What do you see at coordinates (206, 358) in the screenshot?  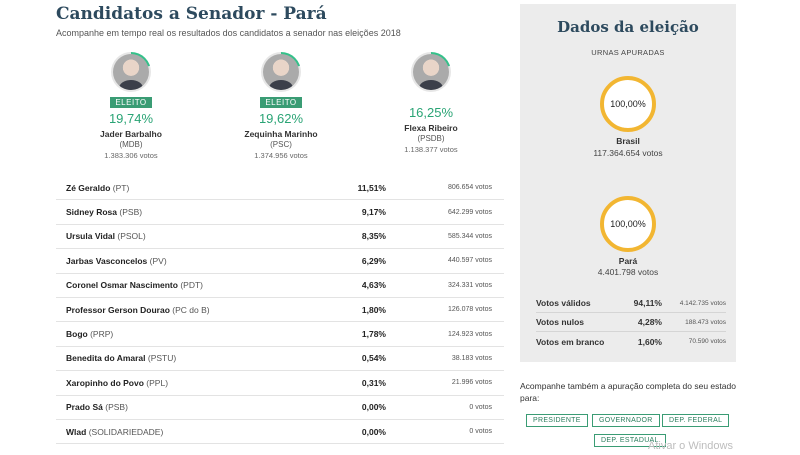 I see `candidate-name-cell: Benedita do Amaral (PSTU)` at bounding box center [206, 358].